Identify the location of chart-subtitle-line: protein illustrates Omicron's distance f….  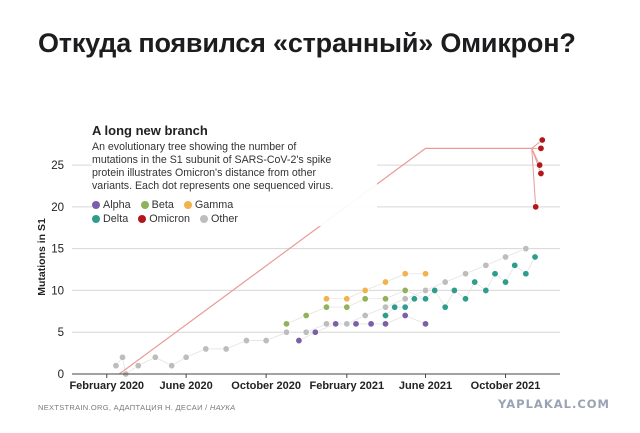
(204, 173).